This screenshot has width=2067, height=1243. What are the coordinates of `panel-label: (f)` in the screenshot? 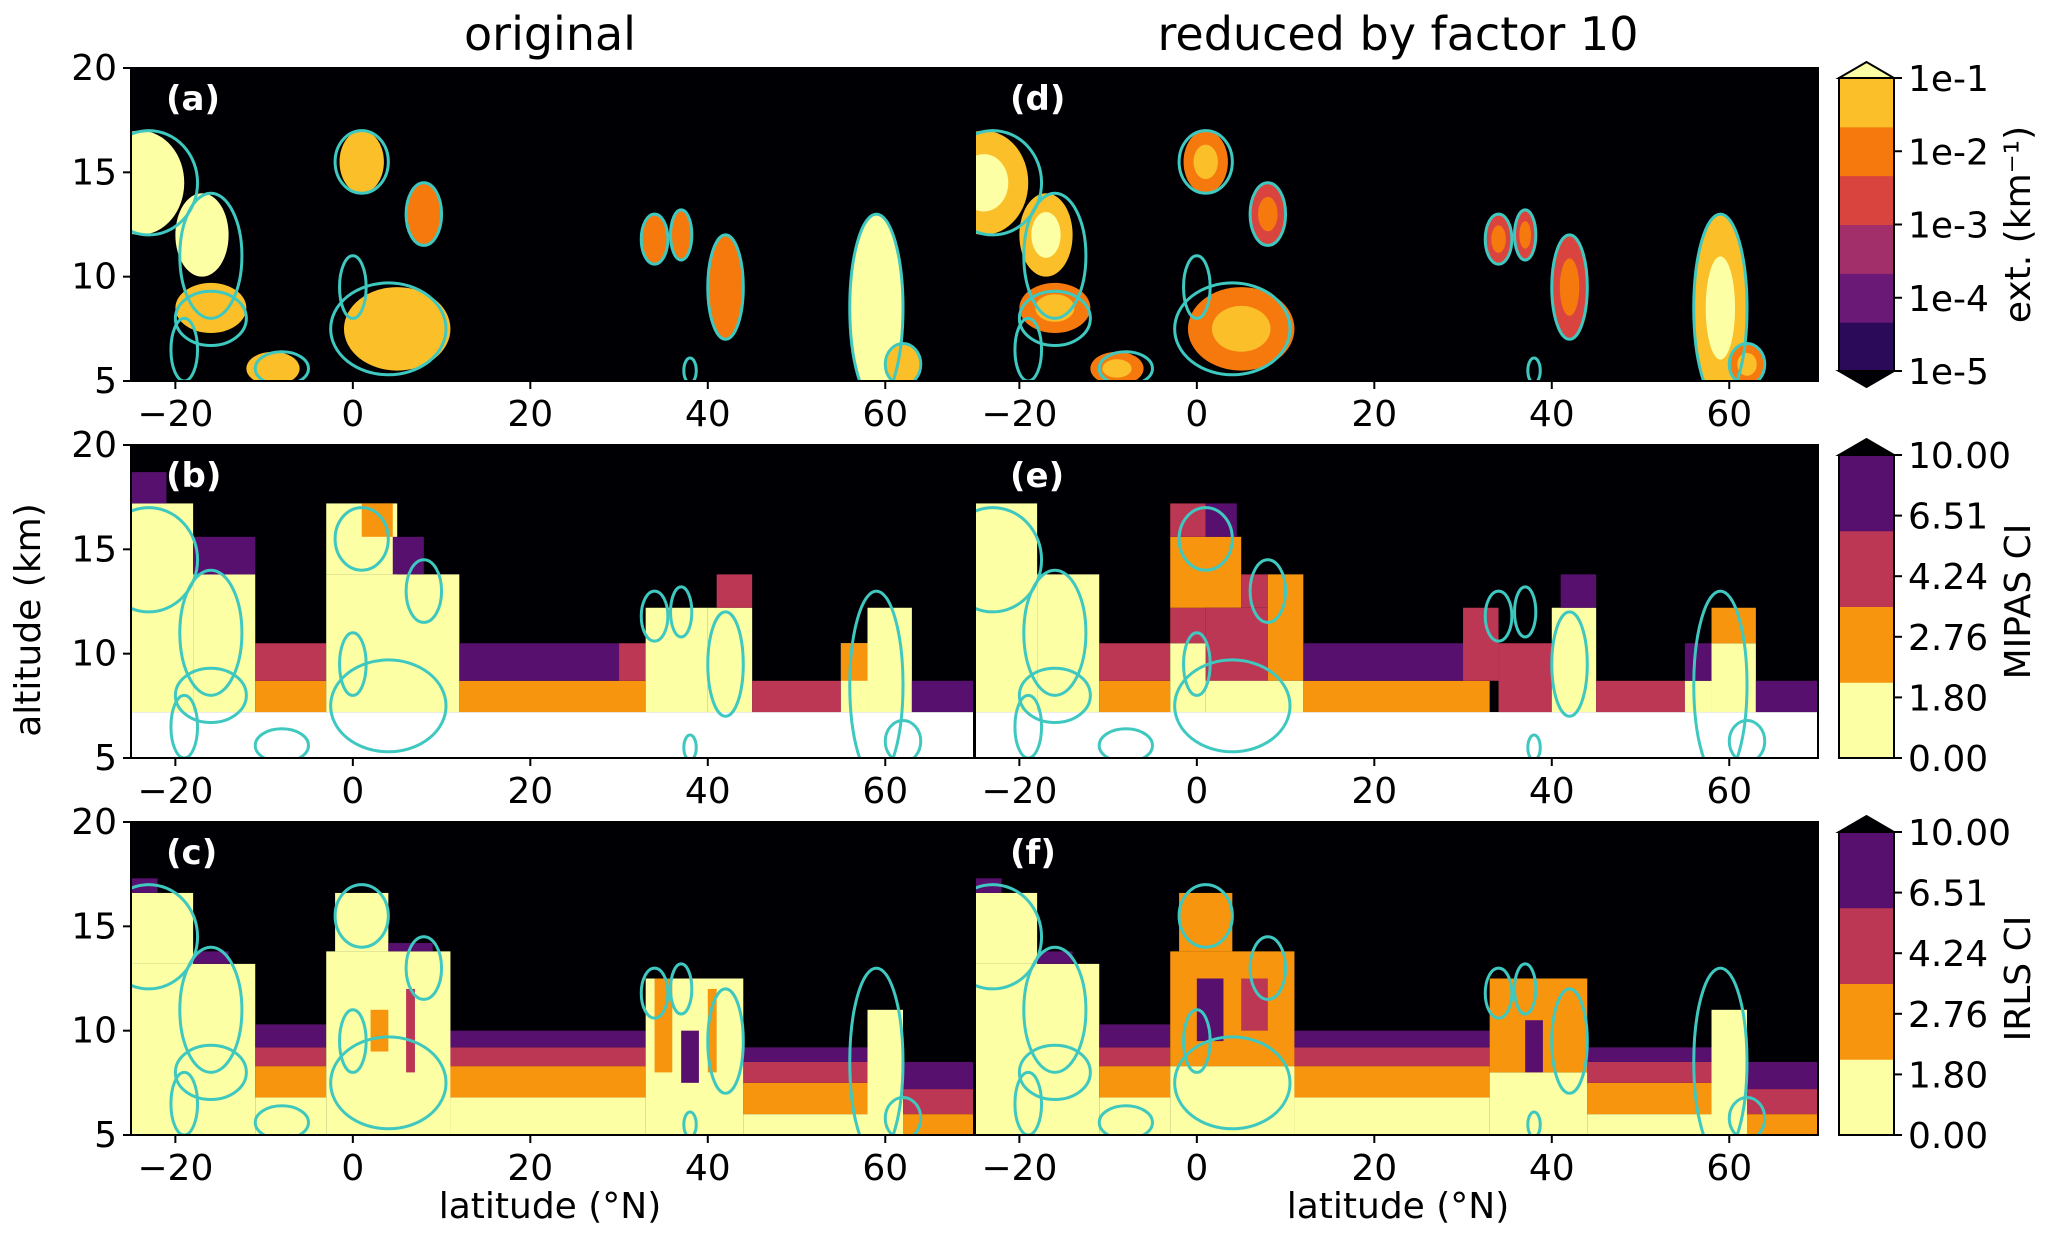 It's located at (1033, 853).